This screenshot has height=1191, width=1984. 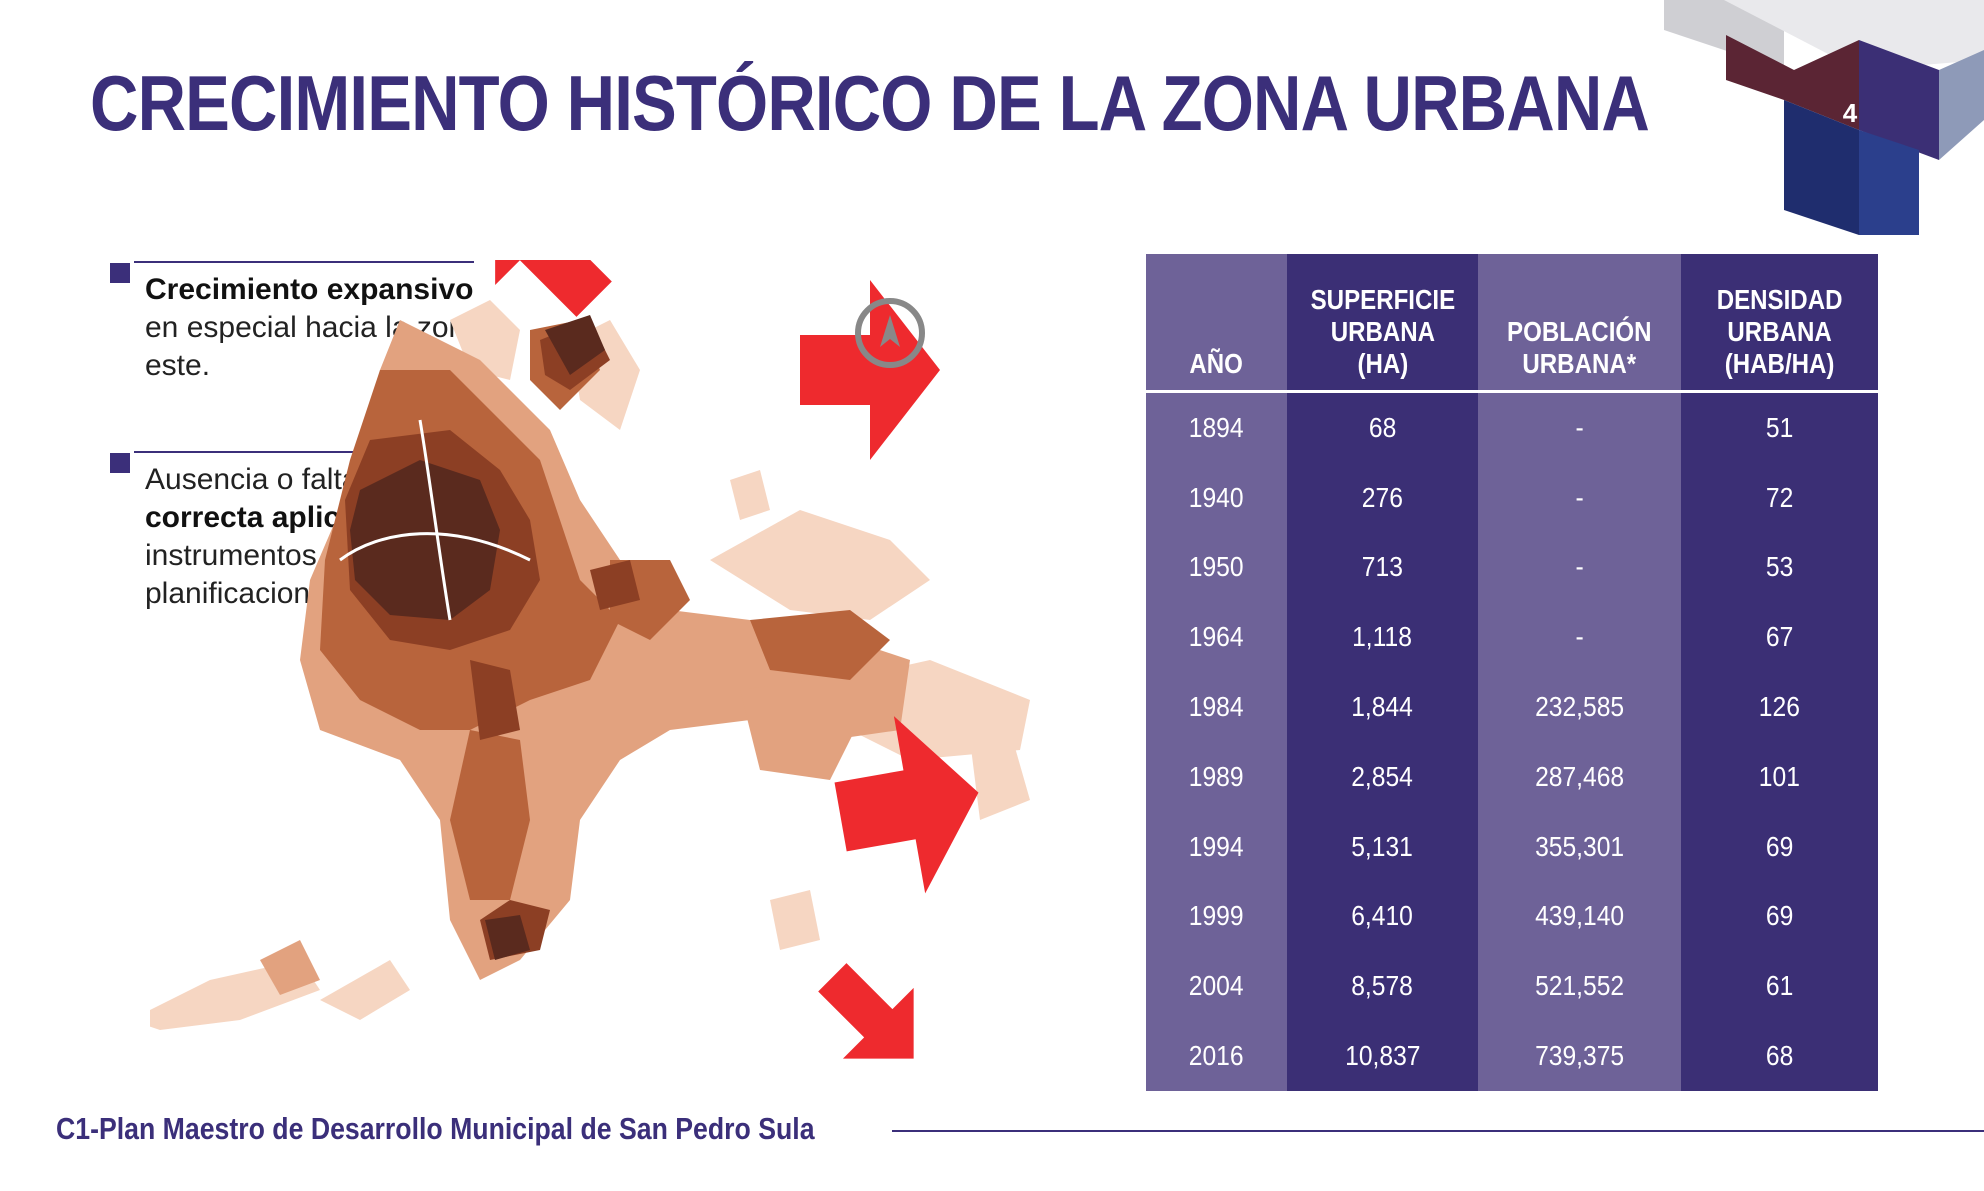 I want to click on cell-density: 53, so click(x=1779, y=567).